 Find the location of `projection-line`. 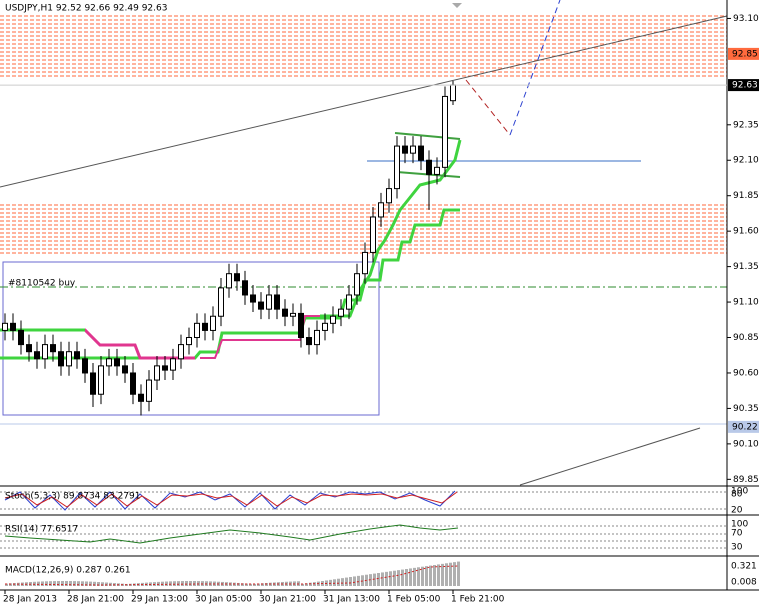

projection-line is located at coordinates (535, 68).